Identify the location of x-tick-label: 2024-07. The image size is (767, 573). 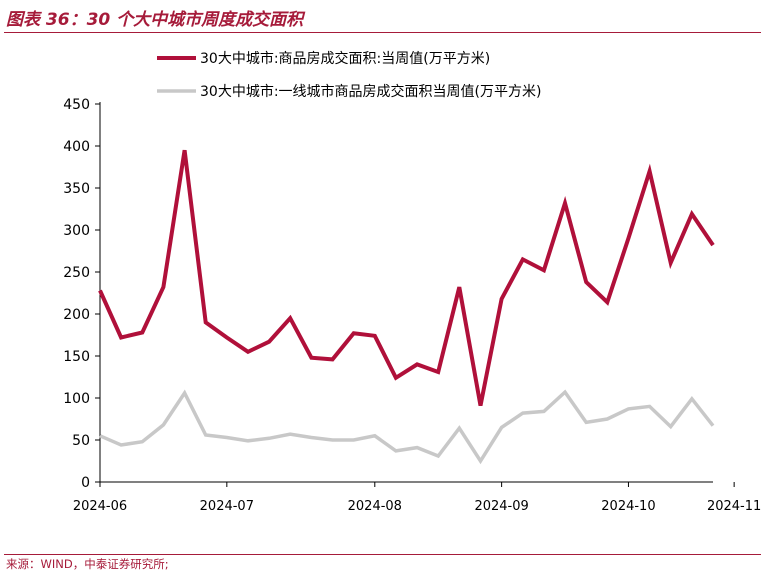
(227, 506).